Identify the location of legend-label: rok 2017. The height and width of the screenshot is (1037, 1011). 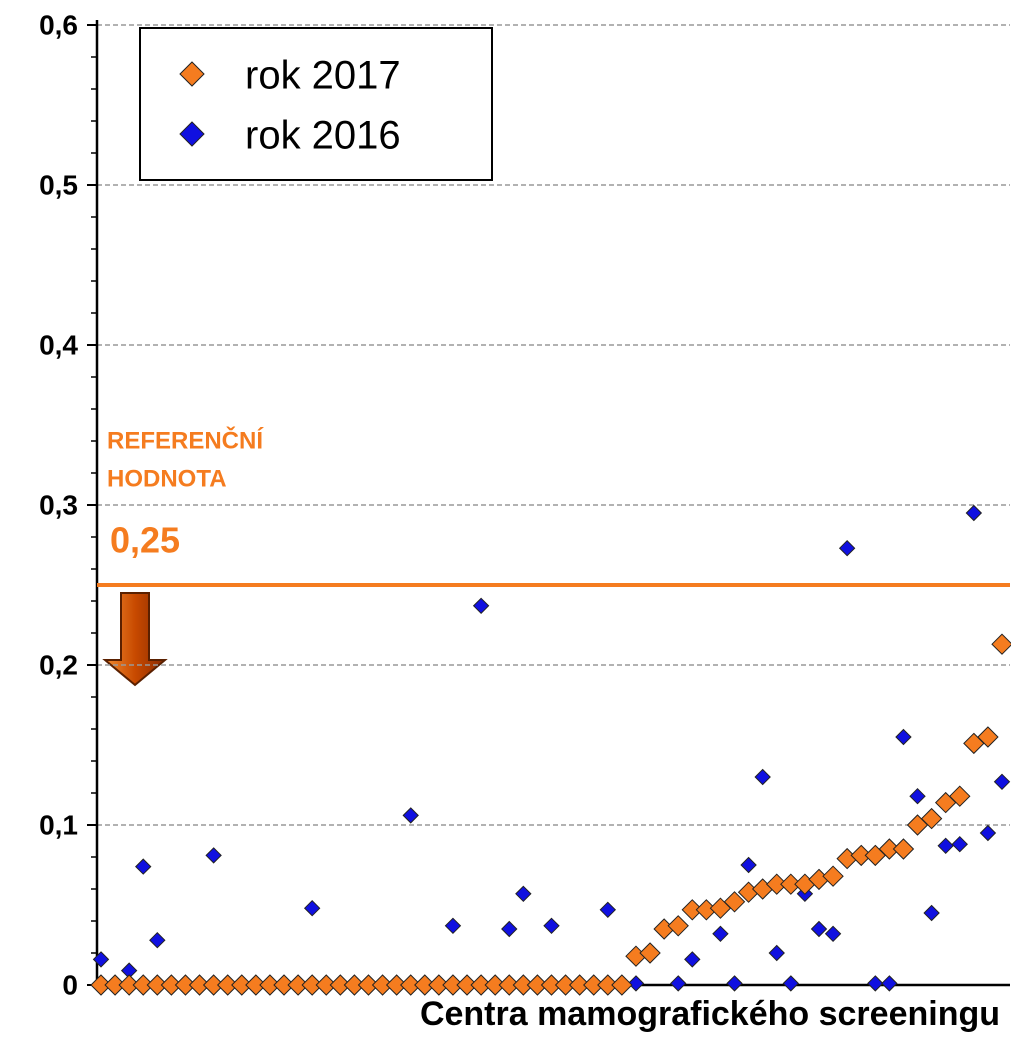
(323, 76).